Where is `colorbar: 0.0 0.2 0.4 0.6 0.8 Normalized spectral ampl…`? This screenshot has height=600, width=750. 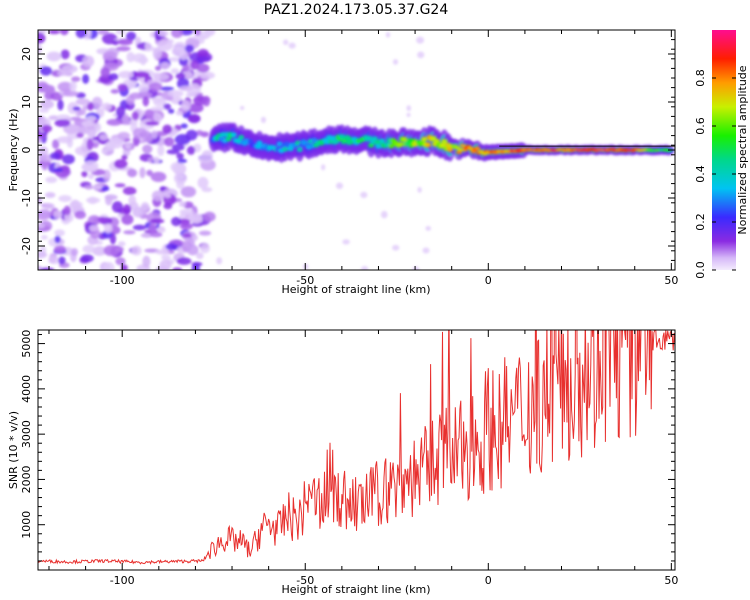
colorbar: 0.0 0.2 0.4 0.6 0.8 Normalized spectral ampl… is located at coordinates (721, 154).